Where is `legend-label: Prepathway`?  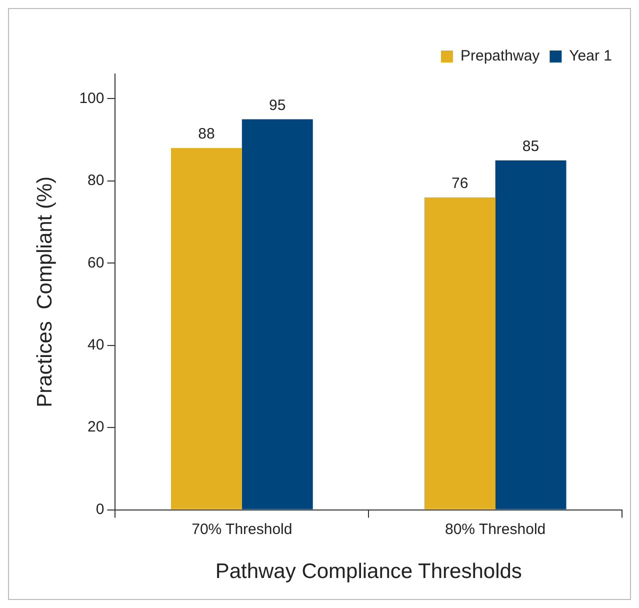
legend-label: Prepathway is located at coordinates (500, 56).